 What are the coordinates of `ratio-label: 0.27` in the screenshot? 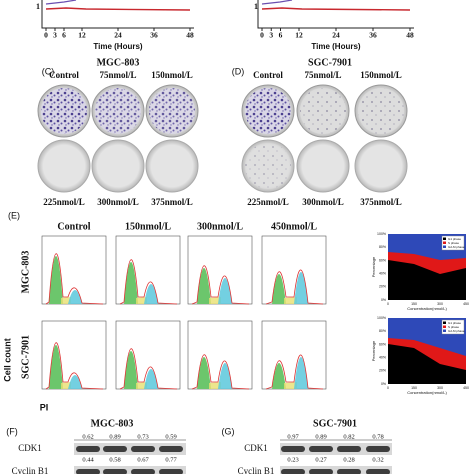 It's located at (321, 459).